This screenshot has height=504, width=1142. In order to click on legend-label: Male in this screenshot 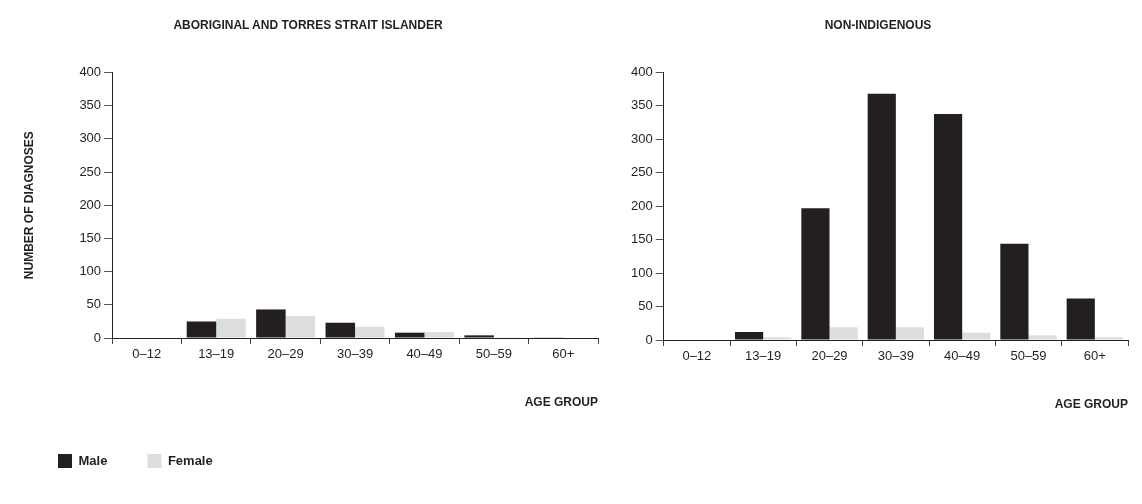, I will do `click(93, 460)`.